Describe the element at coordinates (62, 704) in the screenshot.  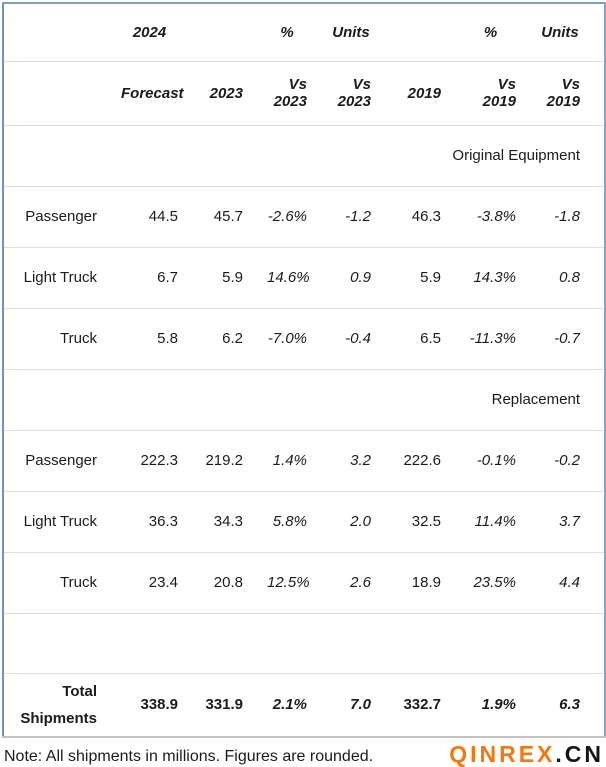
I see `row-label-total: Total Shipments` at that location.